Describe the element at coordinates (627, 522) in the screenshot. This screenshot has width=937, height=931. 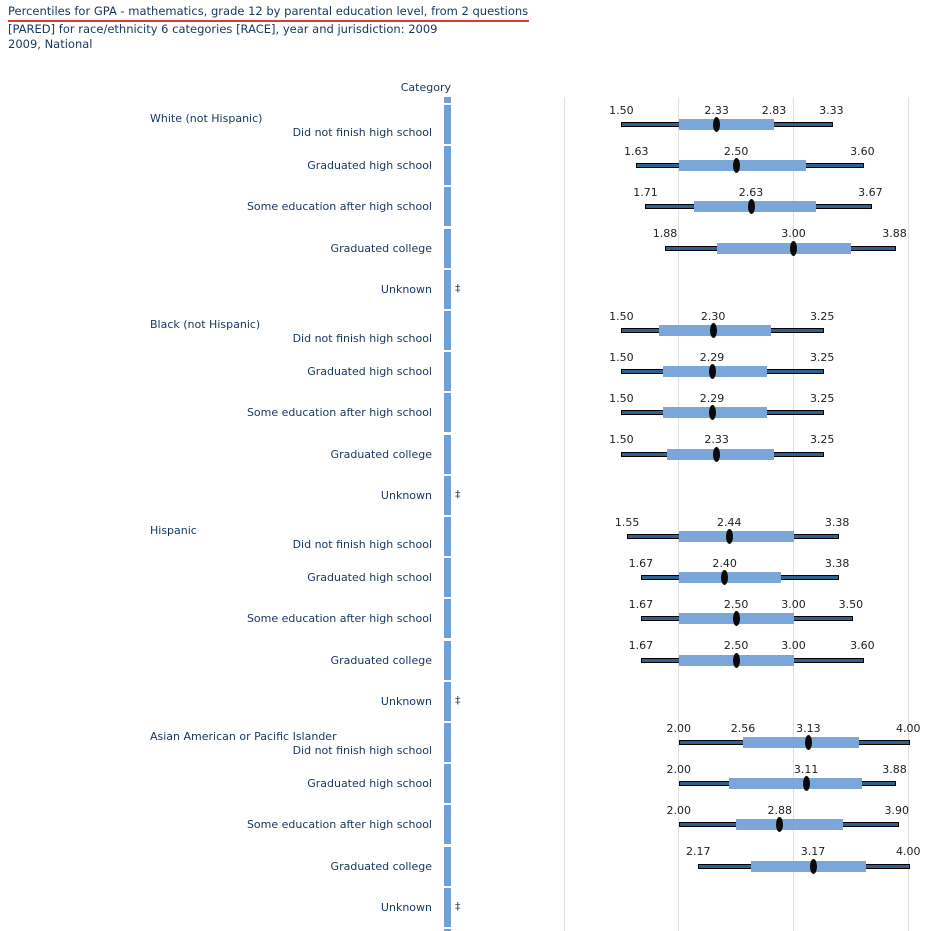
I see `percentile-value-label: 1.55` at that location.